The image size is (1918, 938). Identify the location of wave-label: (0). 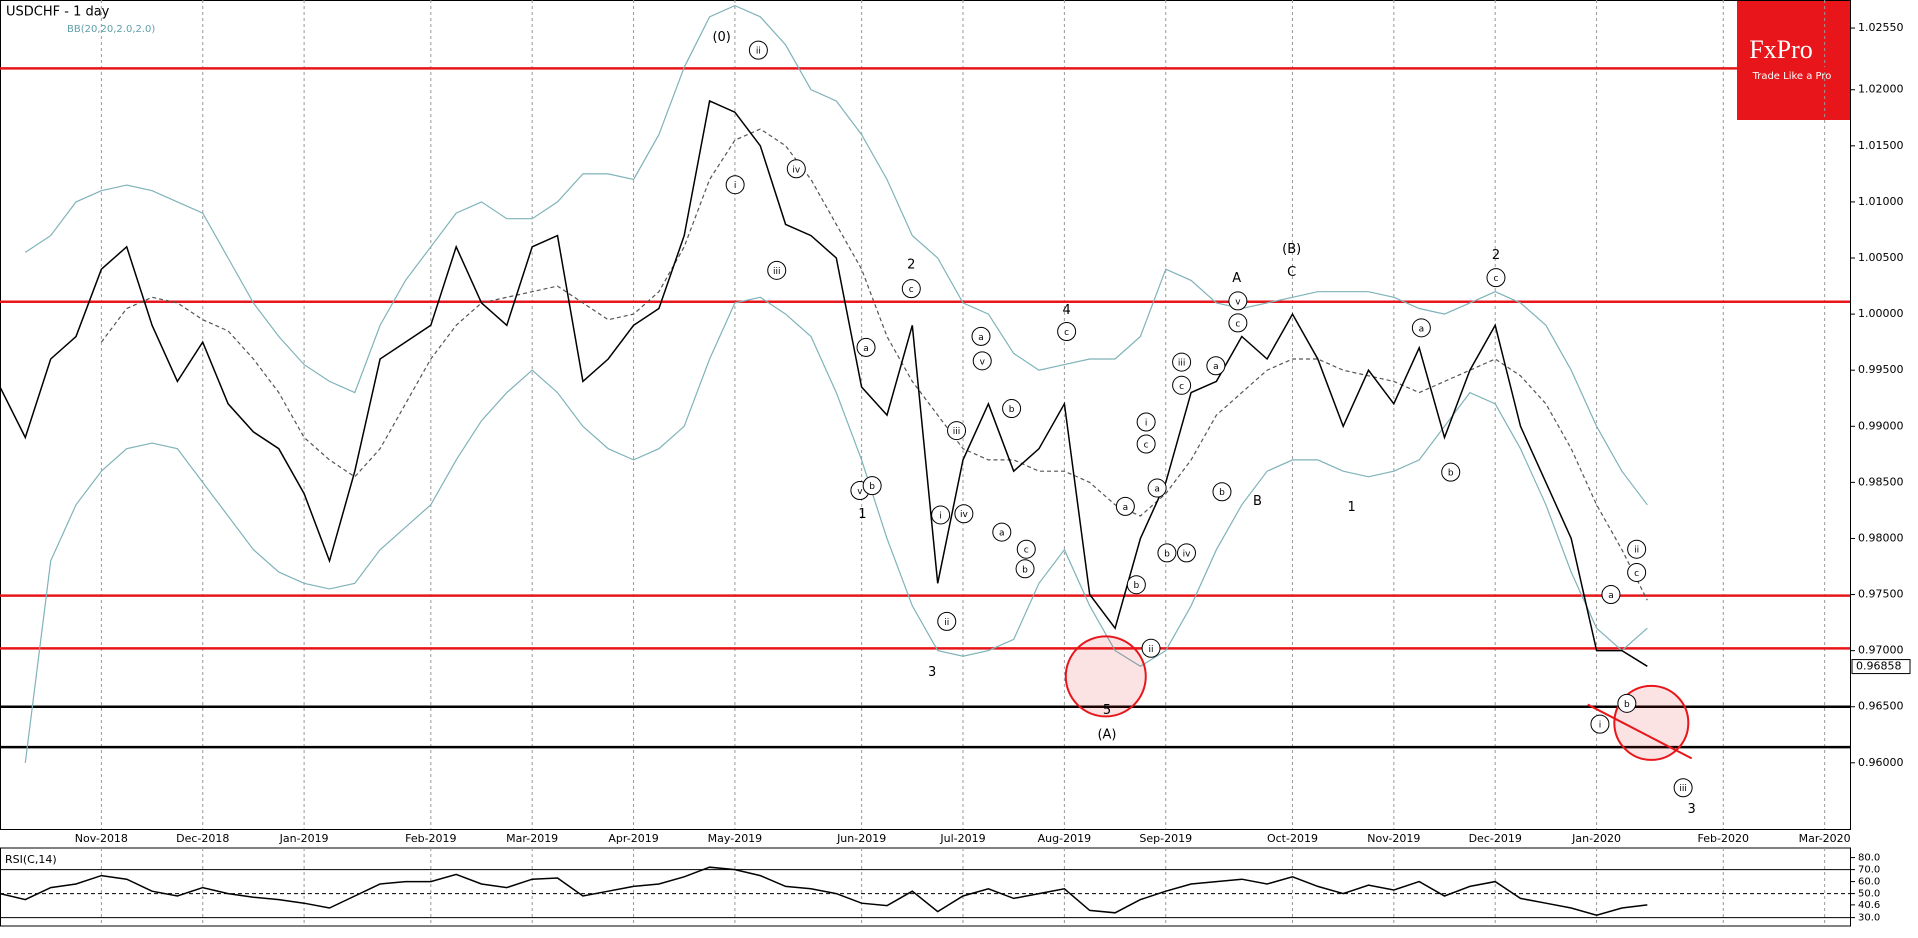
(721, 37).